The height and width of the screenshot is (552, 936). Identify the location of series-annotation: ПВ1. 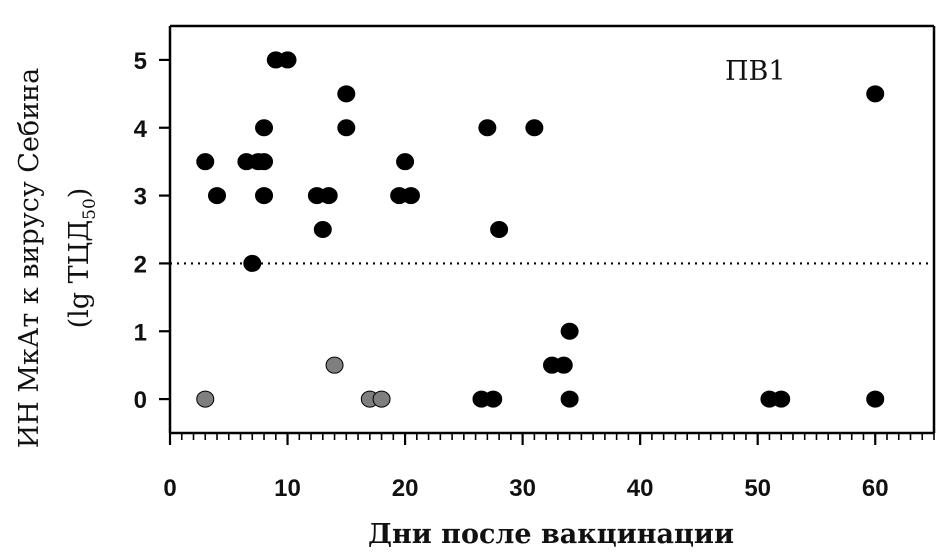
(755, 71).